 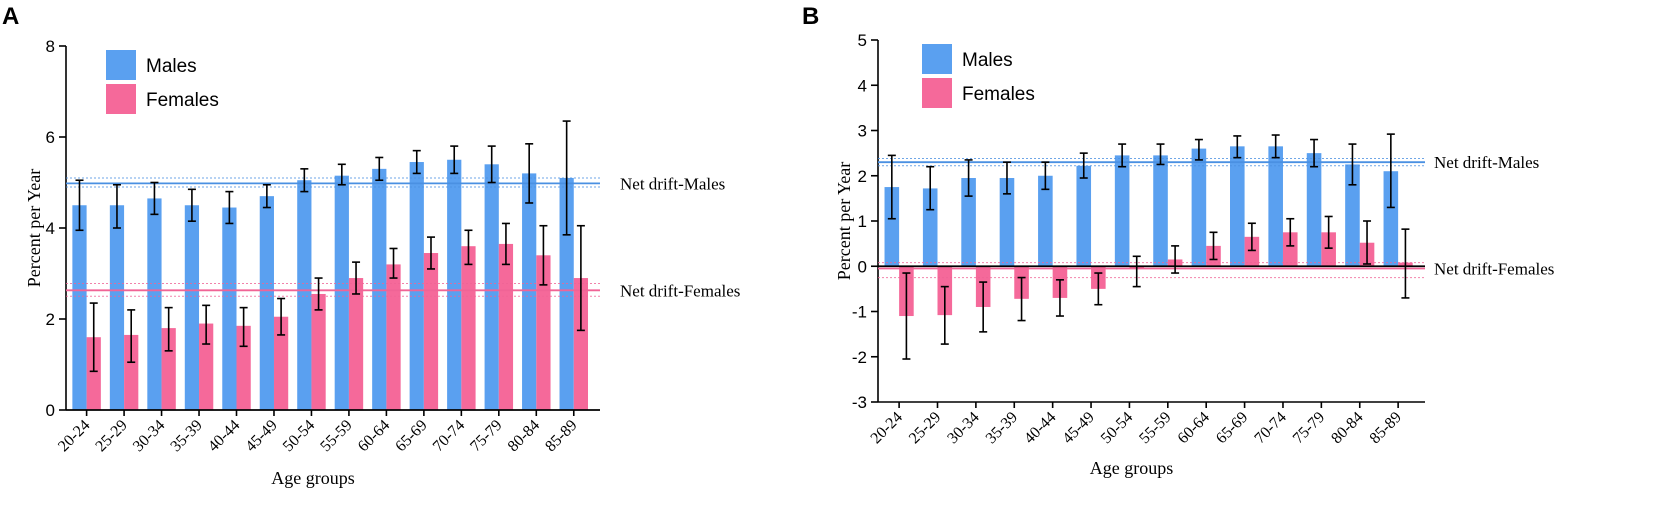 I want to click on y-tick-label: 5, so click(x=862, y=40).